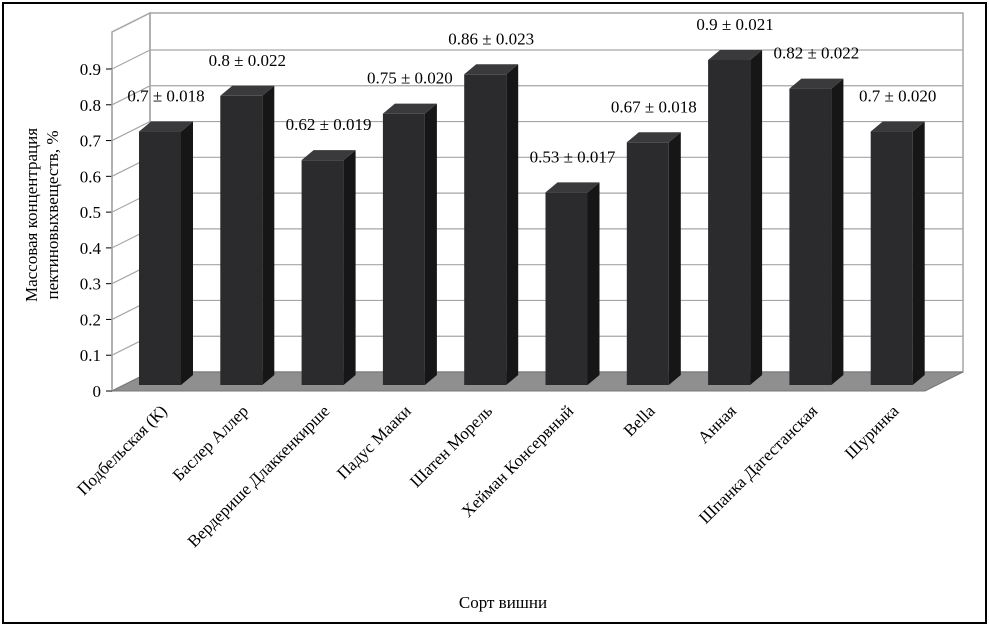  I want to click on y-tick-label: 0, so click(97, 391).